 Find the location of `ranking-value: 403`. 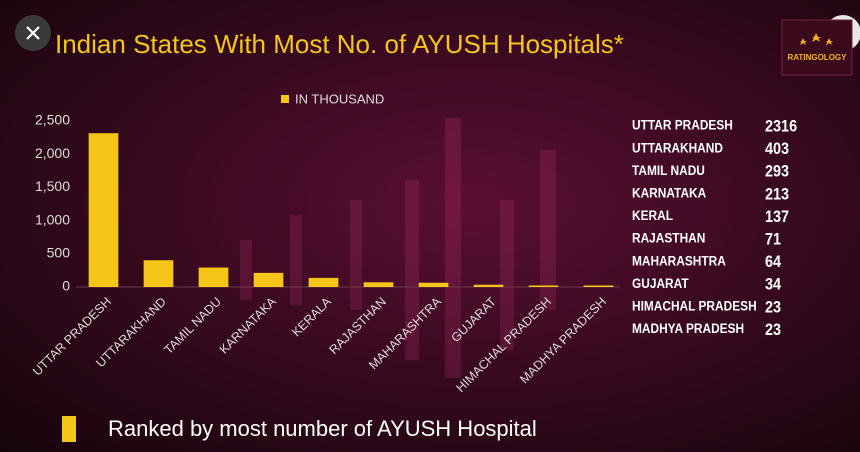

ranking-value: 403 is located at coordinates (777, 149).